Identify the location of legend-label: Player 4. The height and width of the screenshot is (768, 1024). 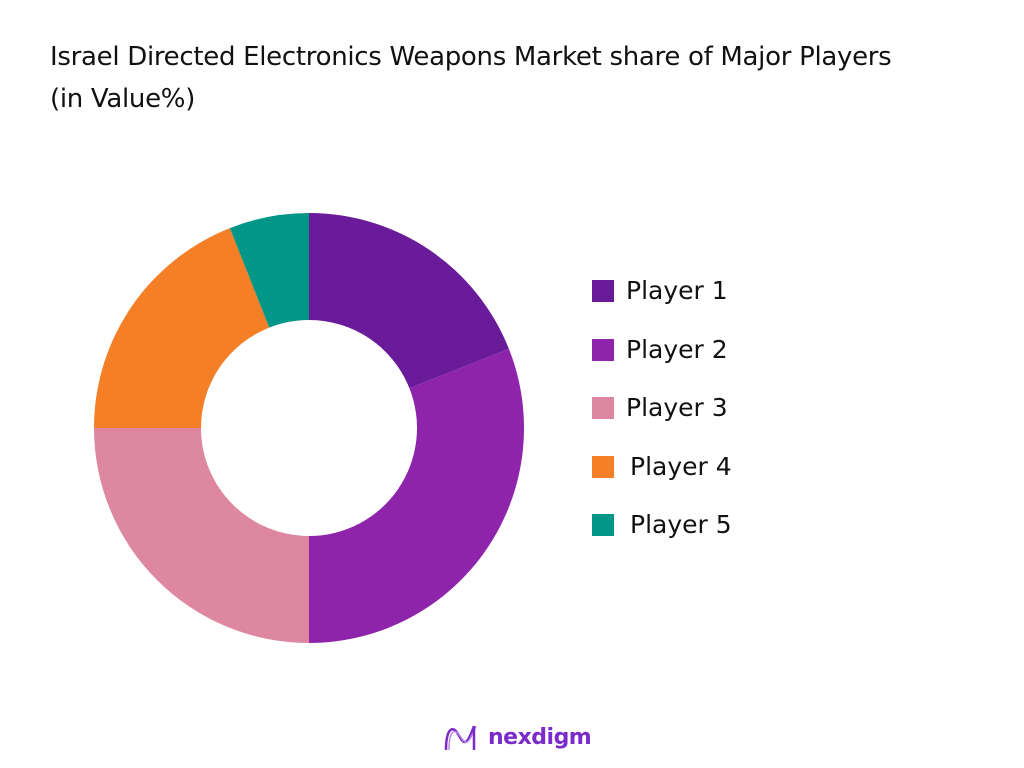
(681, 466).